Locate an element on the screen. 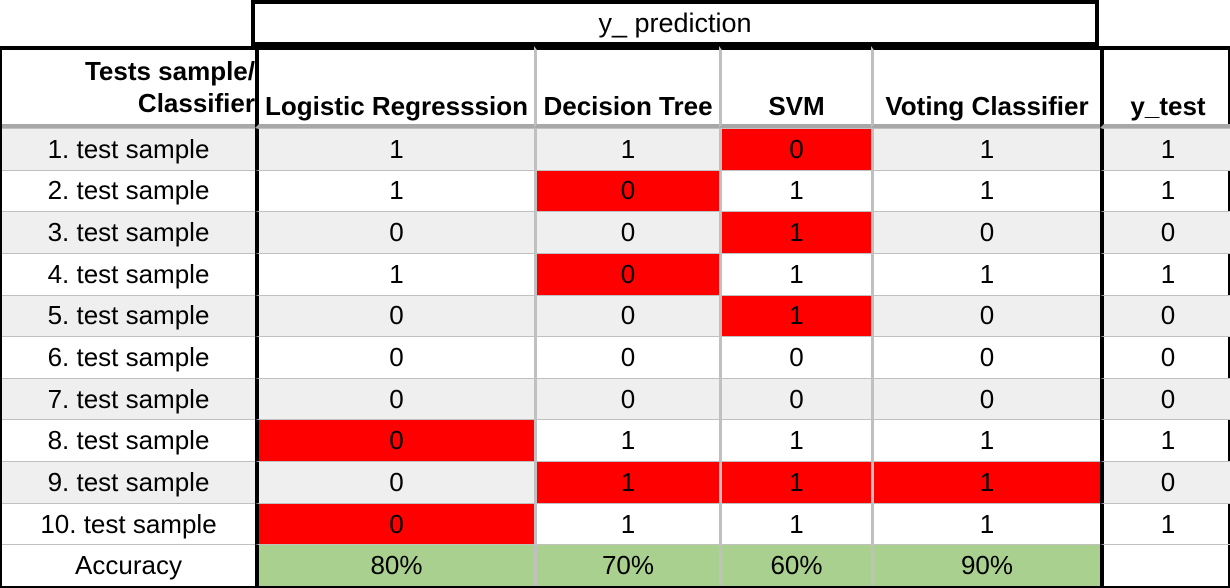 The height and width of the screenshot is (588, 1230). accuracy-label: Accuracy is located at coordinates (128, 565).